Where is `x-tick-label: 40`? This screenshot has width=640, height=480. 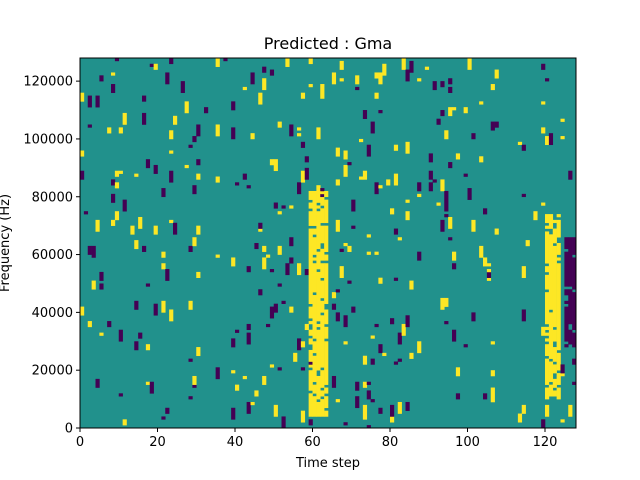 x-tick-label: 40 is located at coordinates (235, 442).